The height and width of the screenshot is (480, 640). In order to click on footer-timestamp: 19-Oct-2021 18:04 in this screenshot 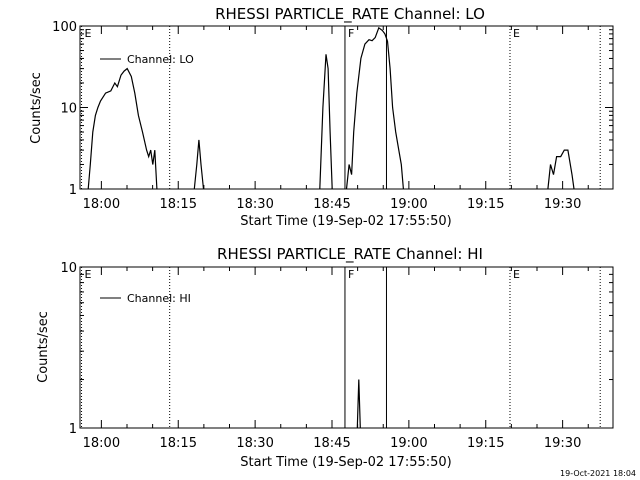, I will do `click(598, 473)`.